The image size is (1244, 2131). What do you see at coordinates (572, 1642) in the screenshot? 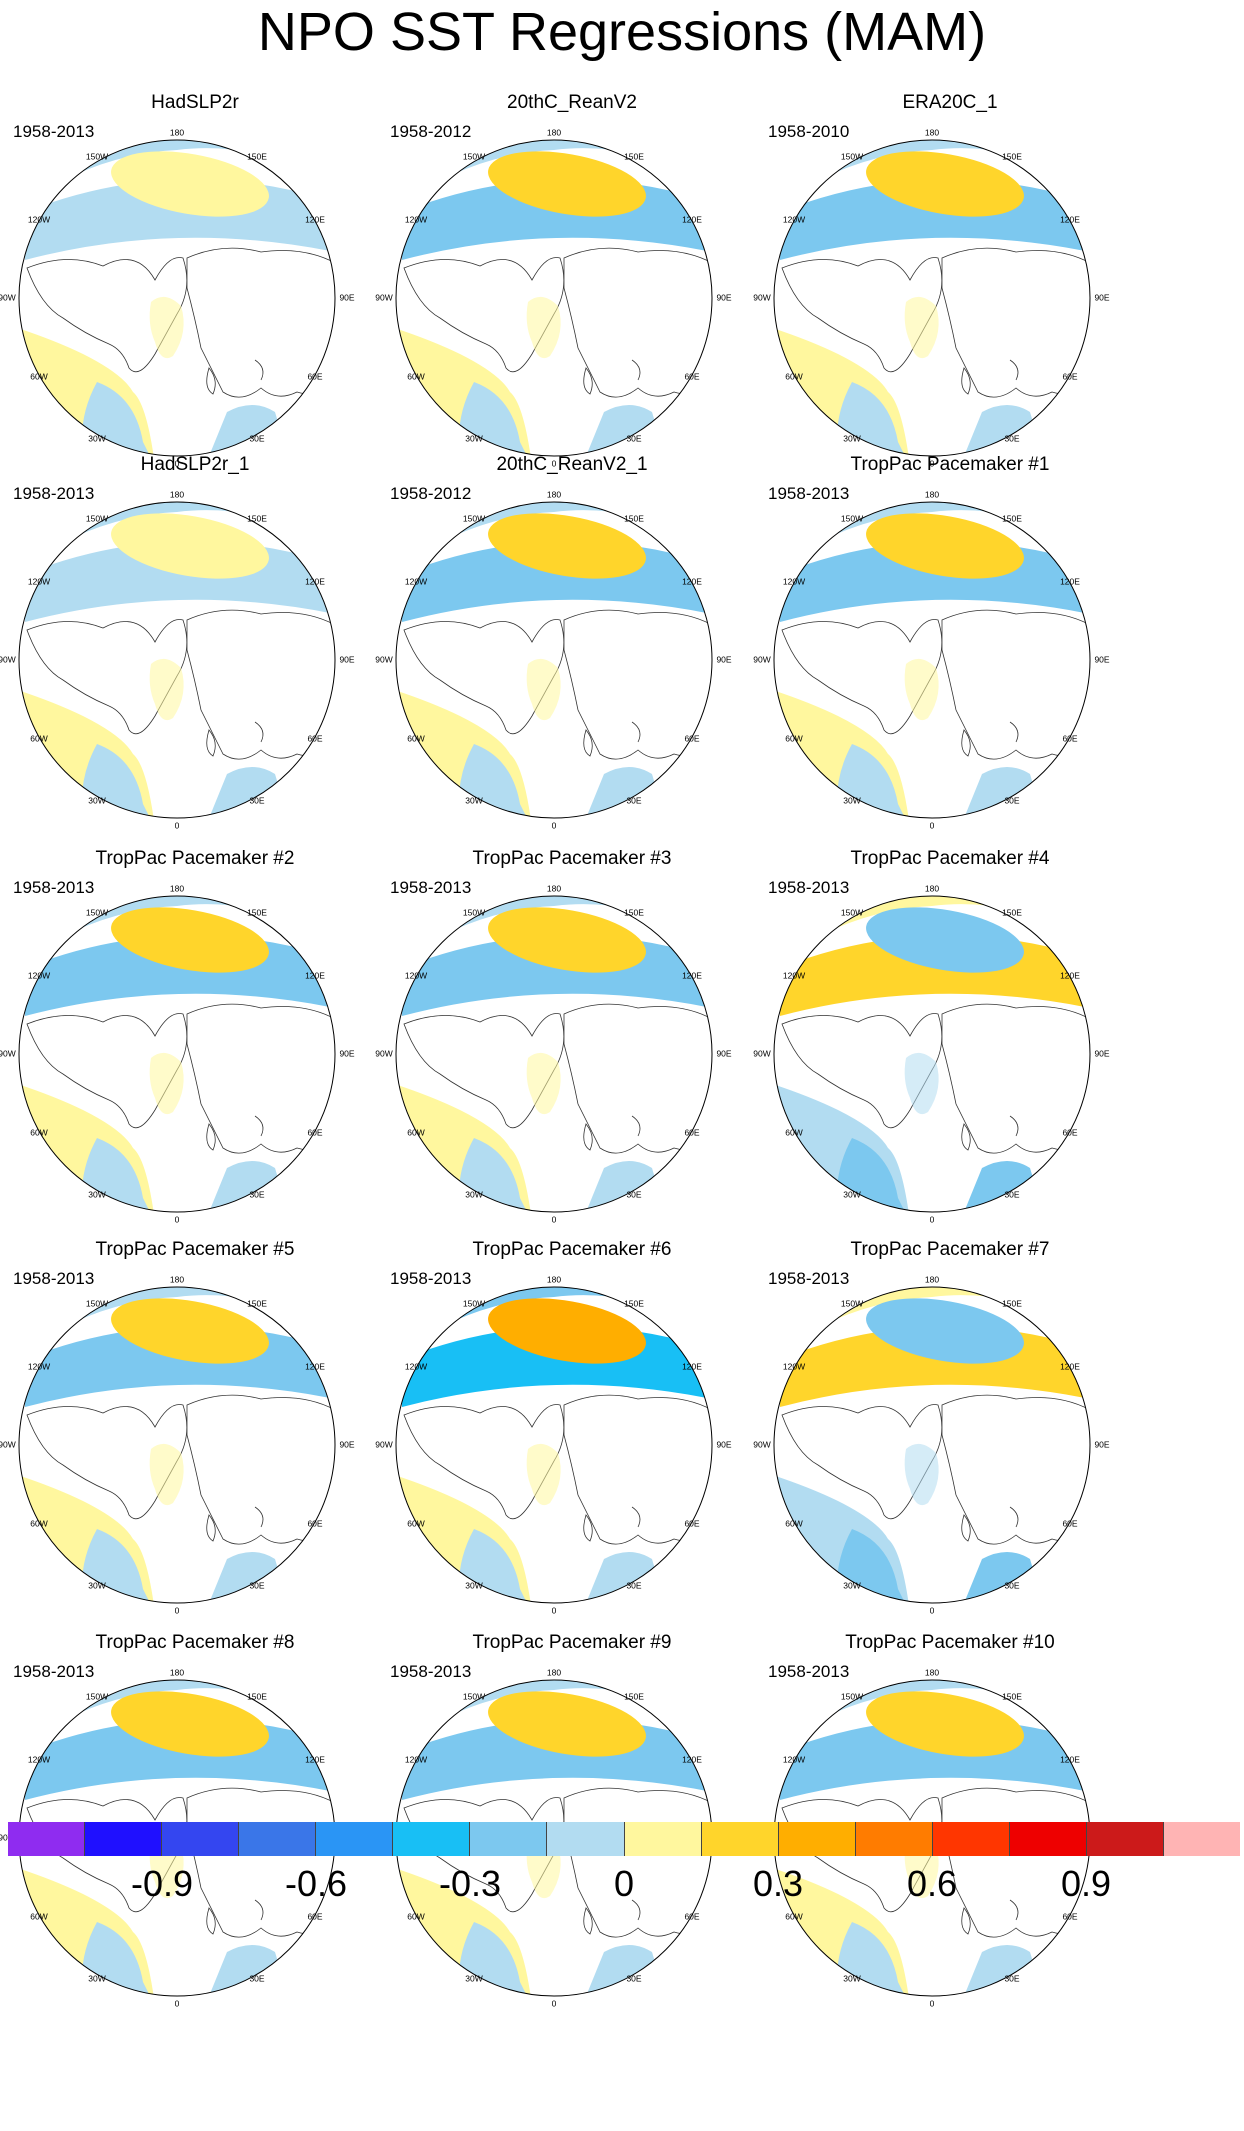
I see `panel-title: TropPac Pacemaker #9` at bounding box center [572, 1642].